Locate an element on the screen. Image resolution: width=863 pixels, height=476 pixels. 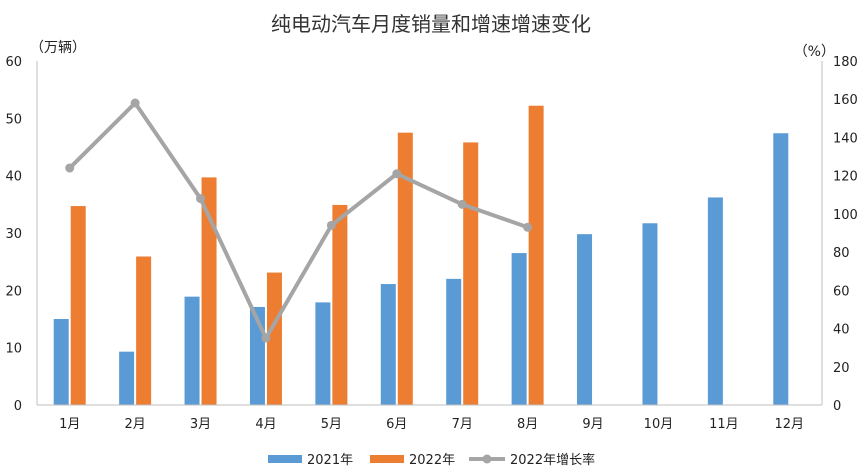
x-tick-label: 3月 is located at coordinates (200, 424).